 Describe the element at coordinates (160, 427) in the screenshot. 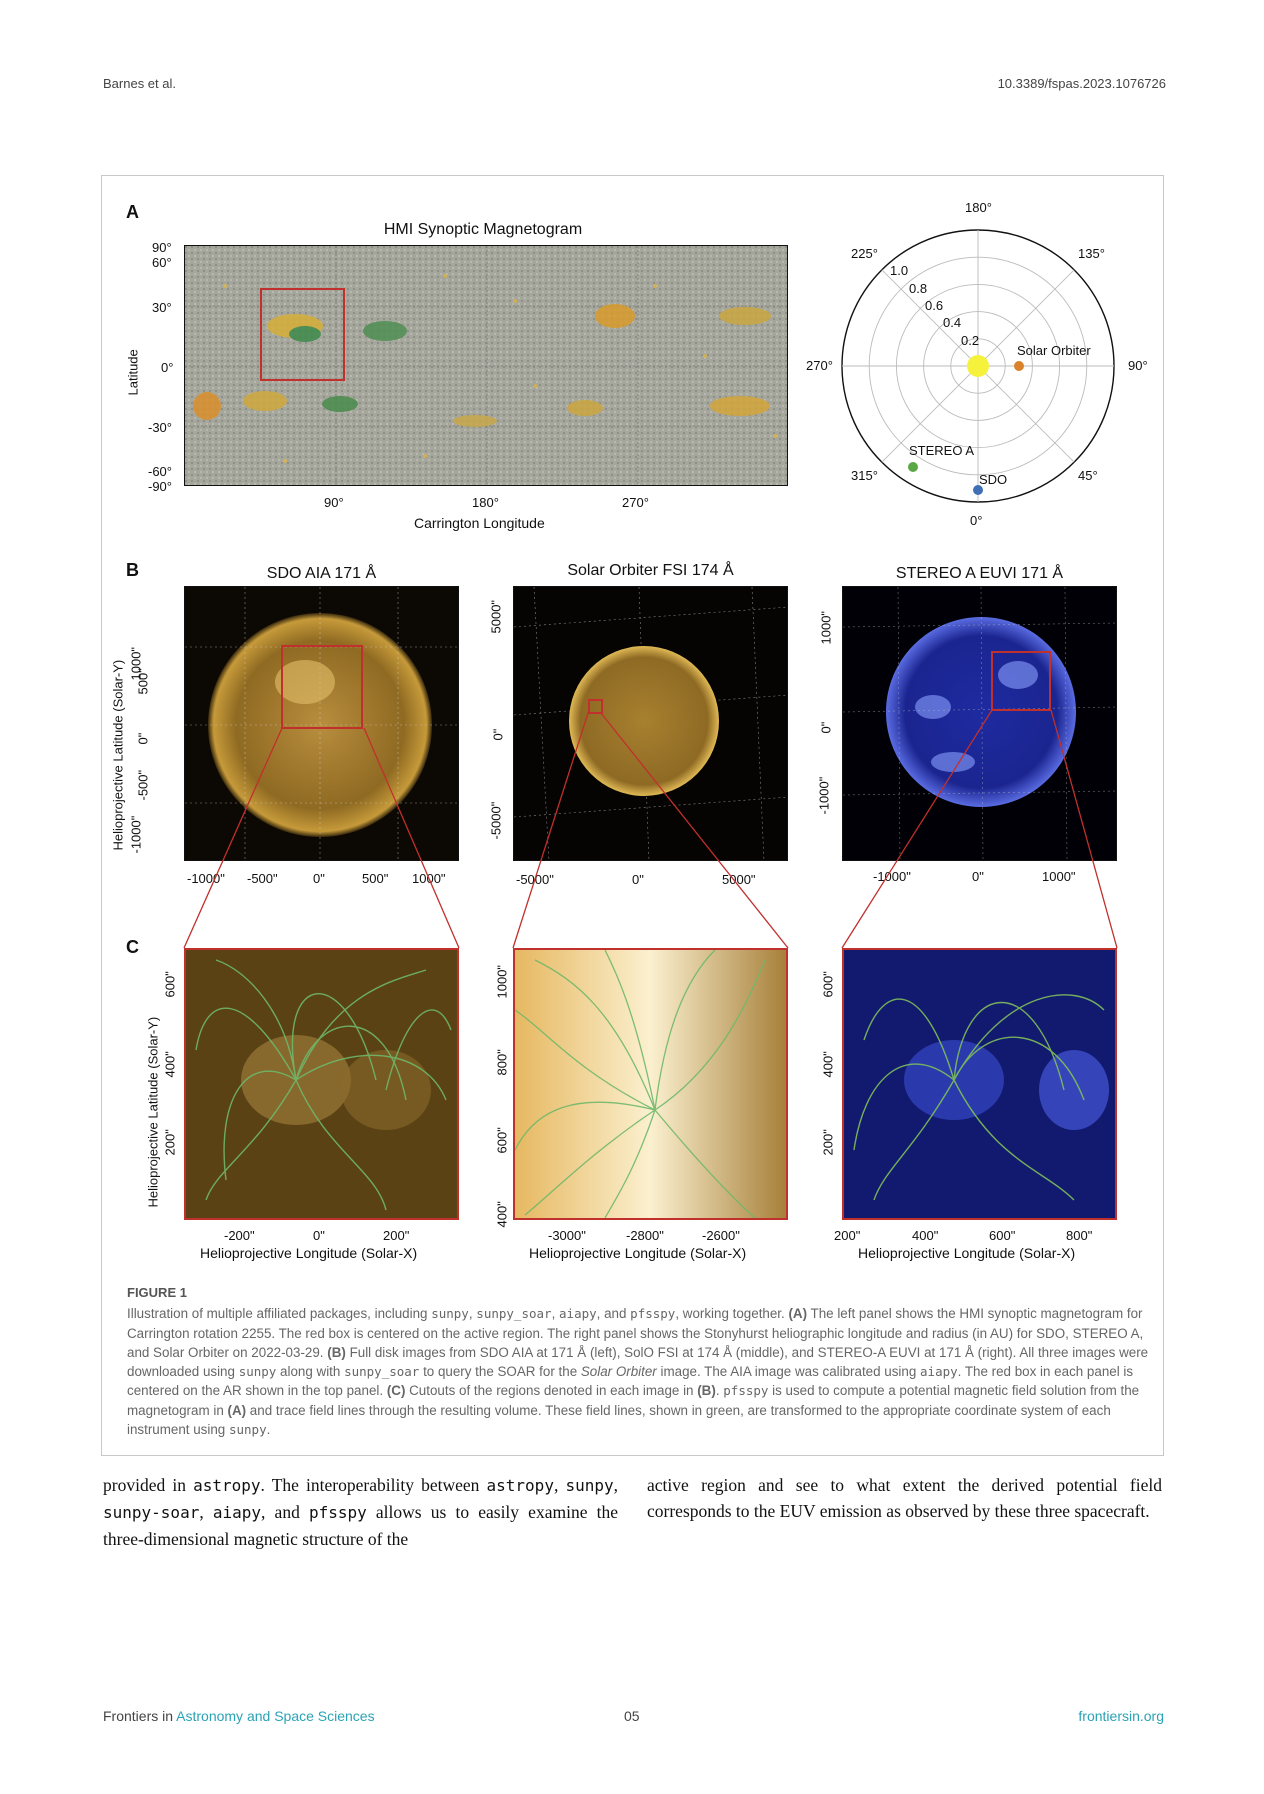

I see `synoptic-ytick: -30°` at that location.